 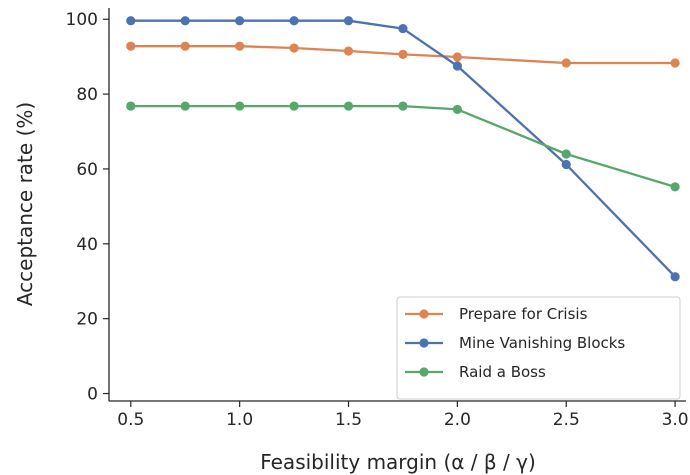 I want to click on y-tick-label: 20, so click(x=87, y=320).